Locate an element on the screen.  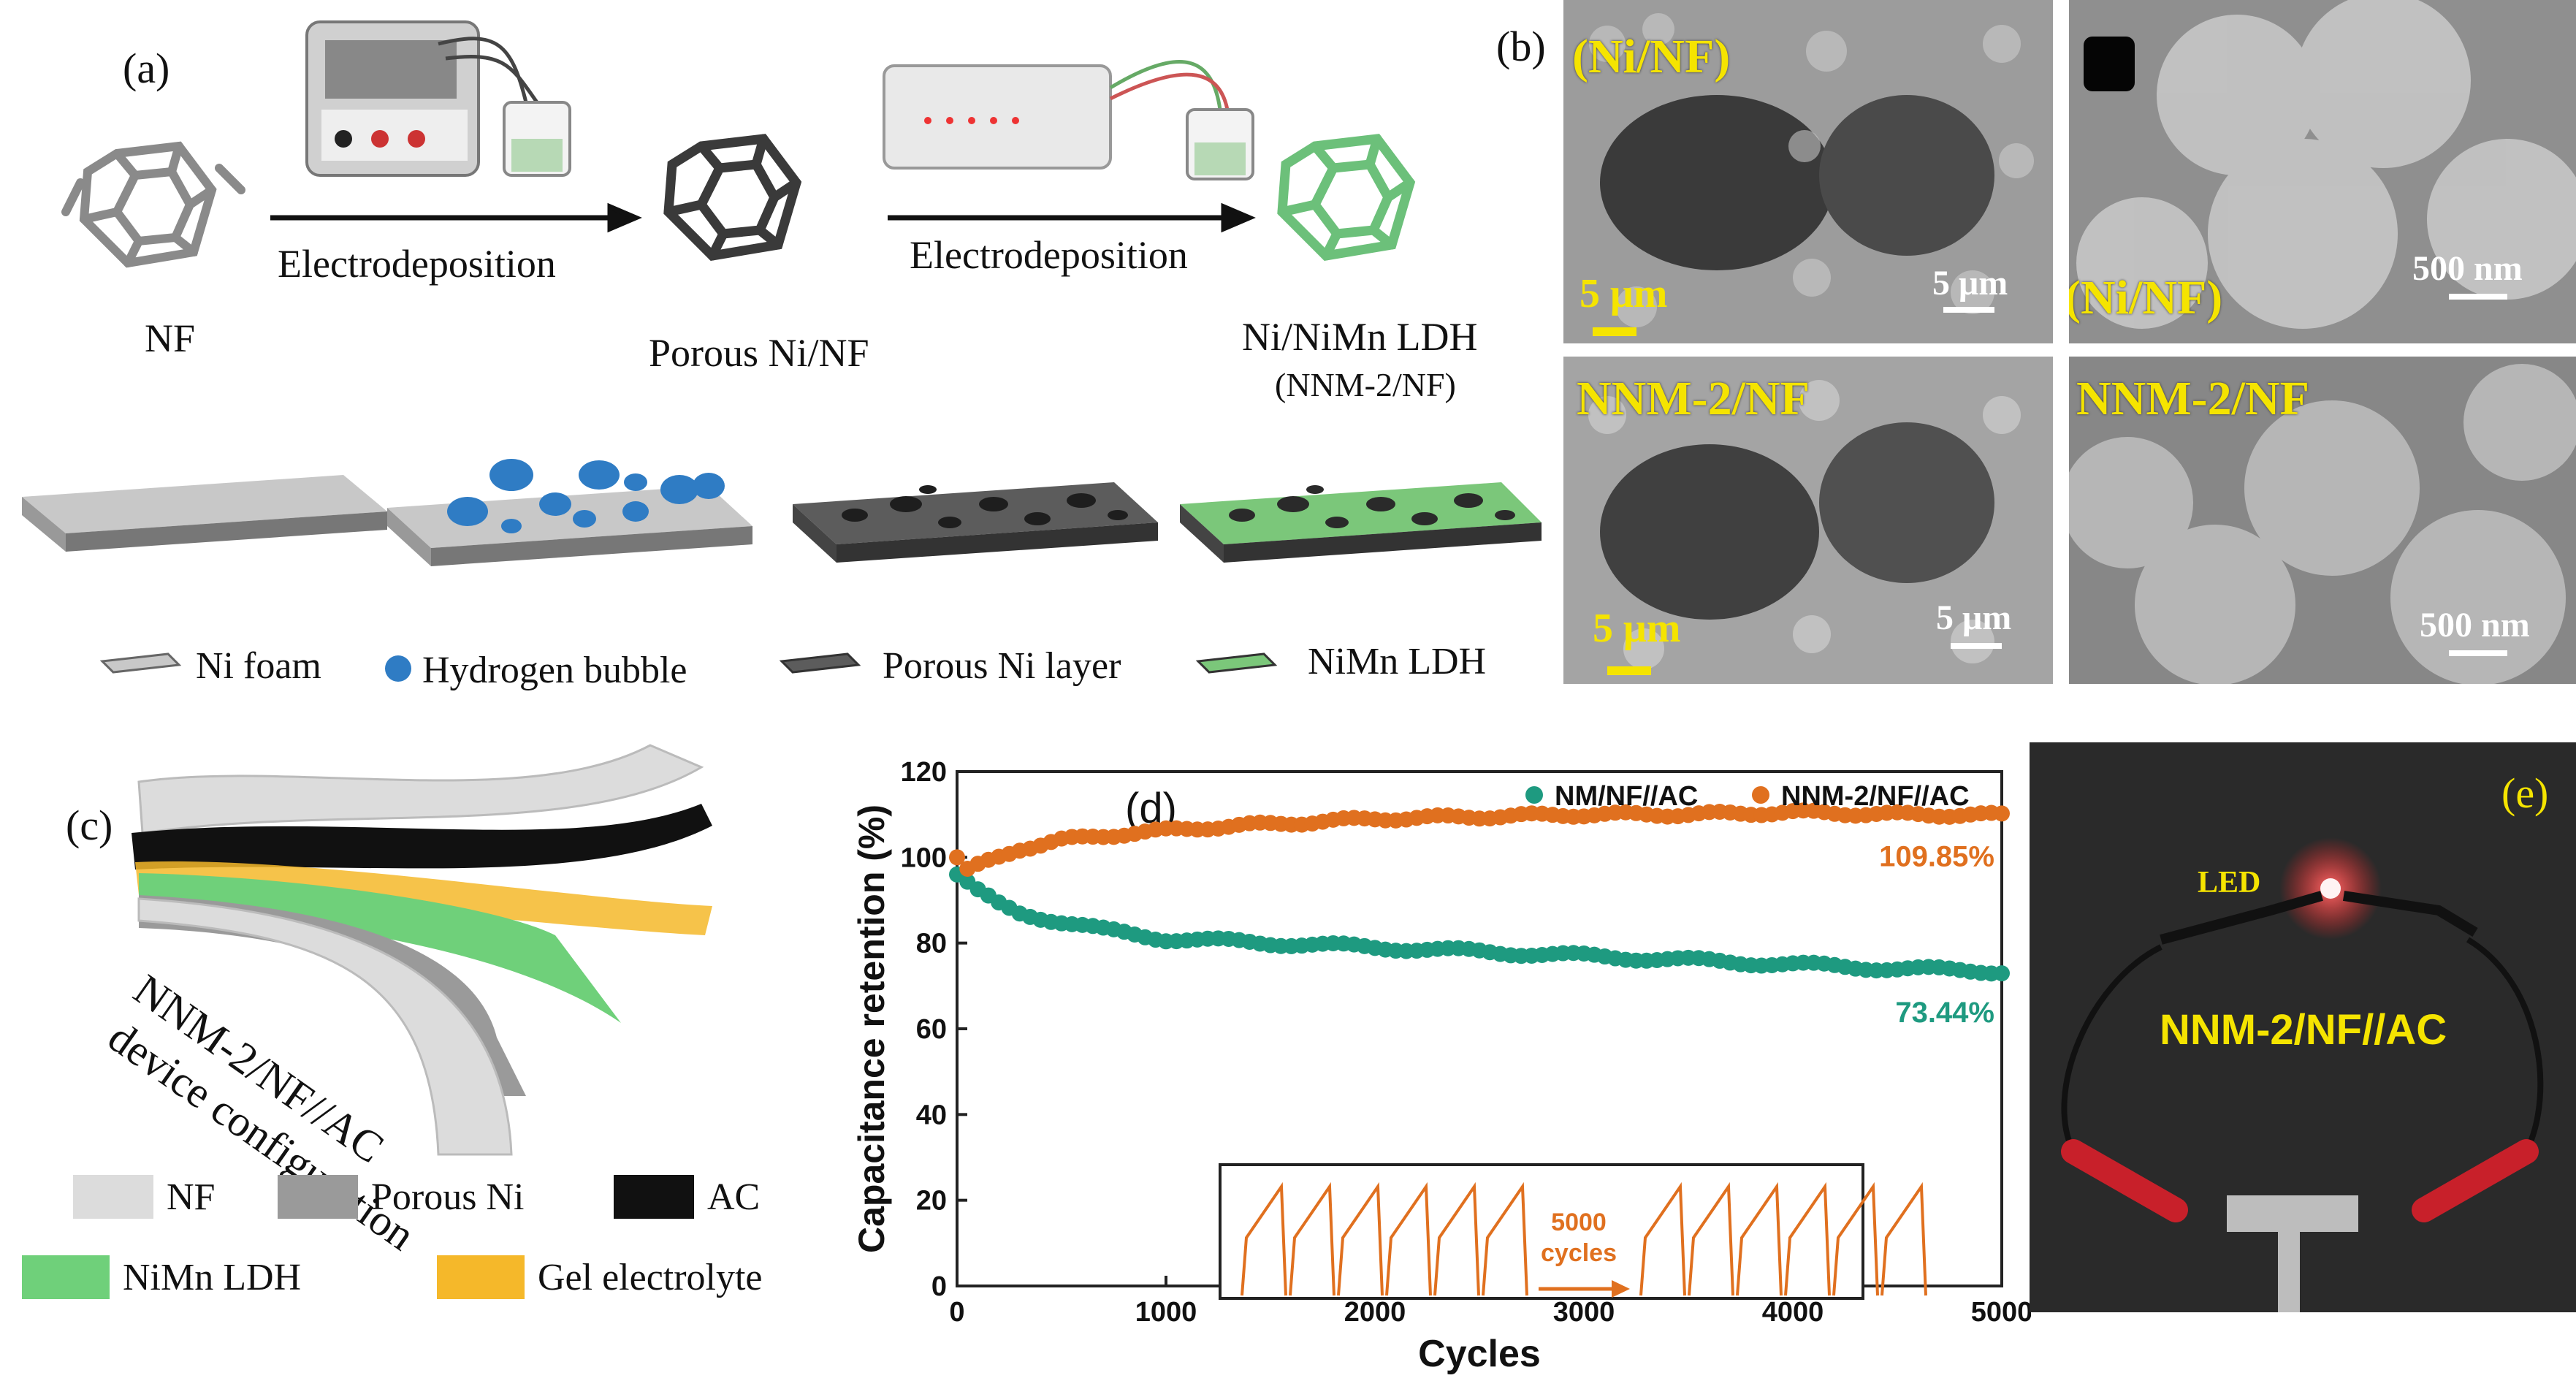
x-tick-label: 1000 is located at coordinates (1166, 1312).